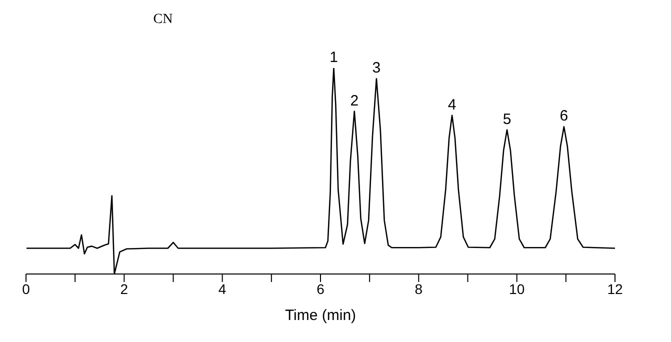  What do you see at coordinates (564, 116) in the screenshot?
I see `annotation: 6` at bounding box center [564, 116].